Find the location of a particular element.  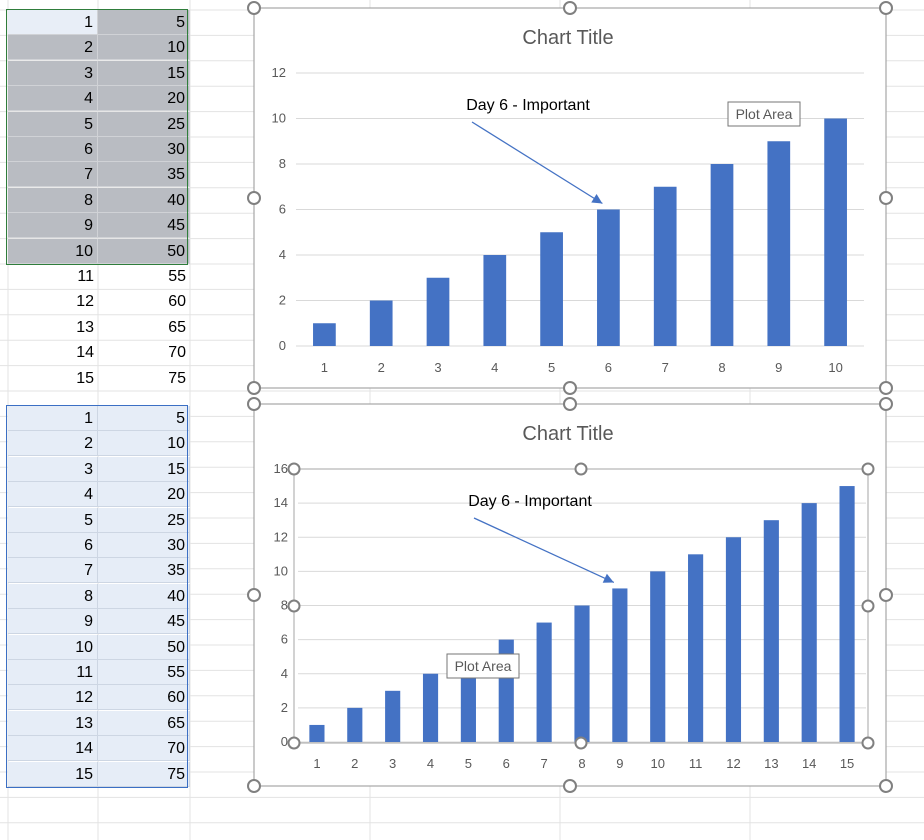

cell-a: 12 is located at coordinates (53, 698).